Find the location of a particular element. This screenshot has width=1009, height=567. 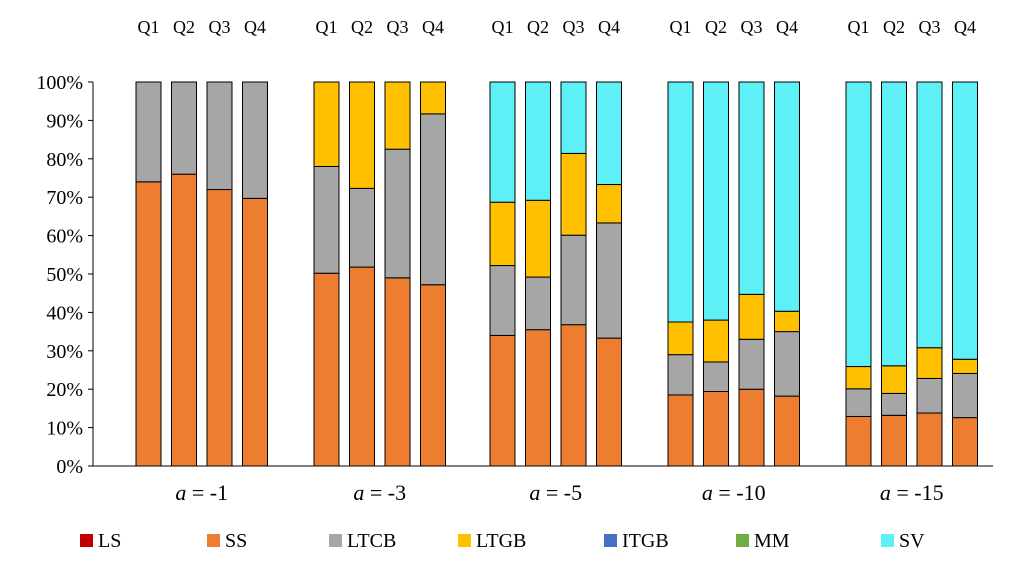

bar-segment-ltcb-g5-q1 is located at coordinates (858, 402).